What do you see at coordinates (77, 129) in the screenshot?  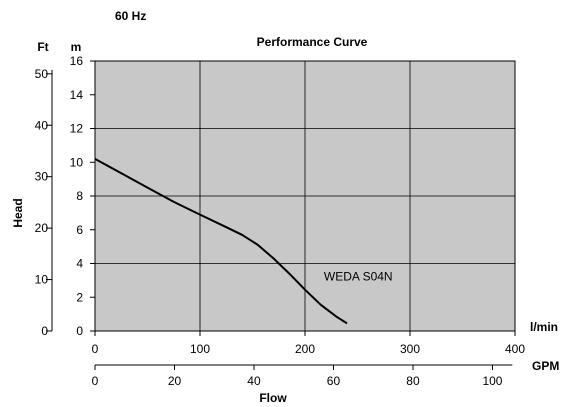 I see `y-tick-label-m: 12` at bounding box center [77, 129].